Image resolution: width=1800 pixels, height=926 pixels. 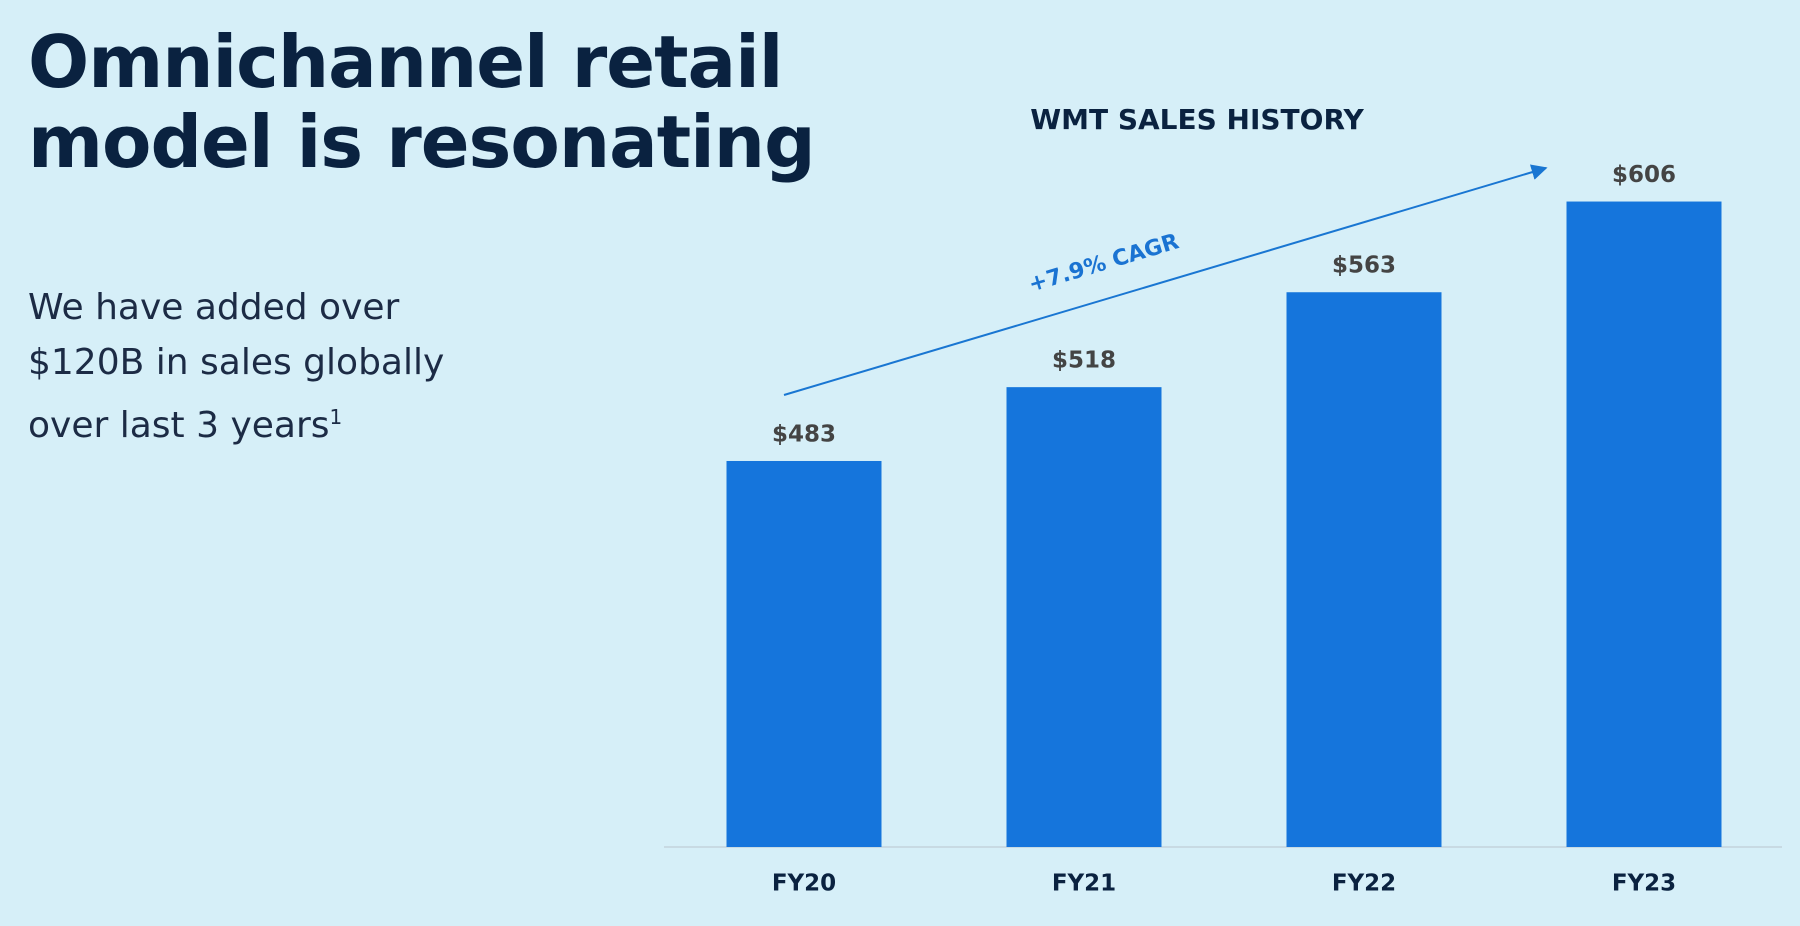 I want to click on trend-arrow, so click(x=1165, y=280).